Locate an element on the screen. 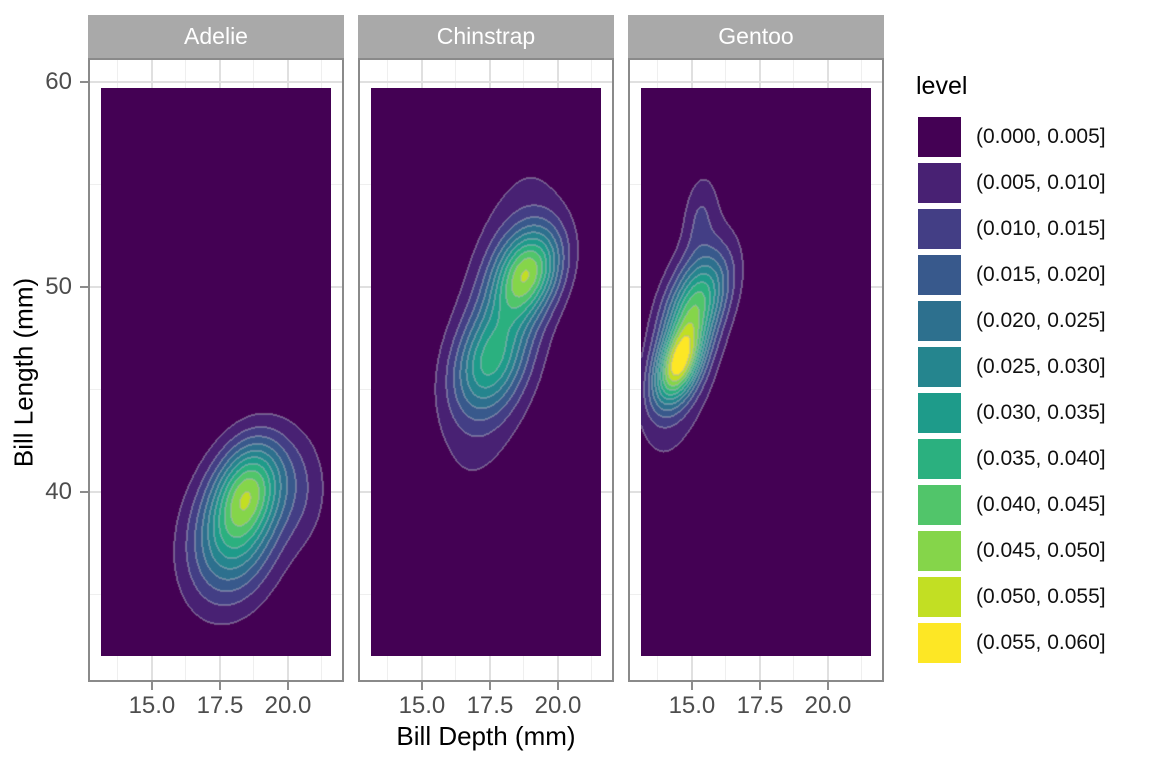  facet-strip-label: Chinstrap is located at coordinates (486, 36).